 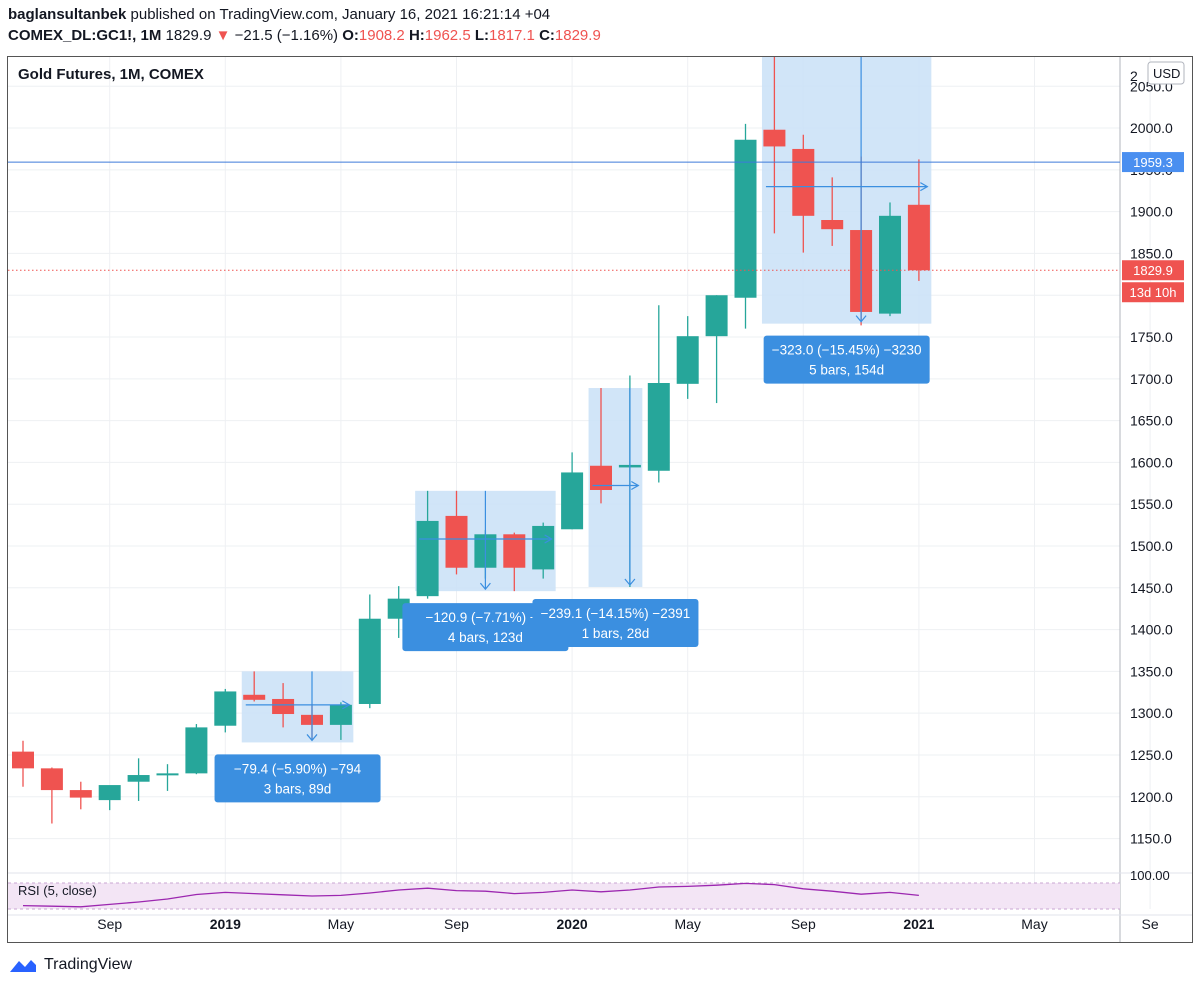 I want to click on high-label: H:, so click(x=416, y=35).